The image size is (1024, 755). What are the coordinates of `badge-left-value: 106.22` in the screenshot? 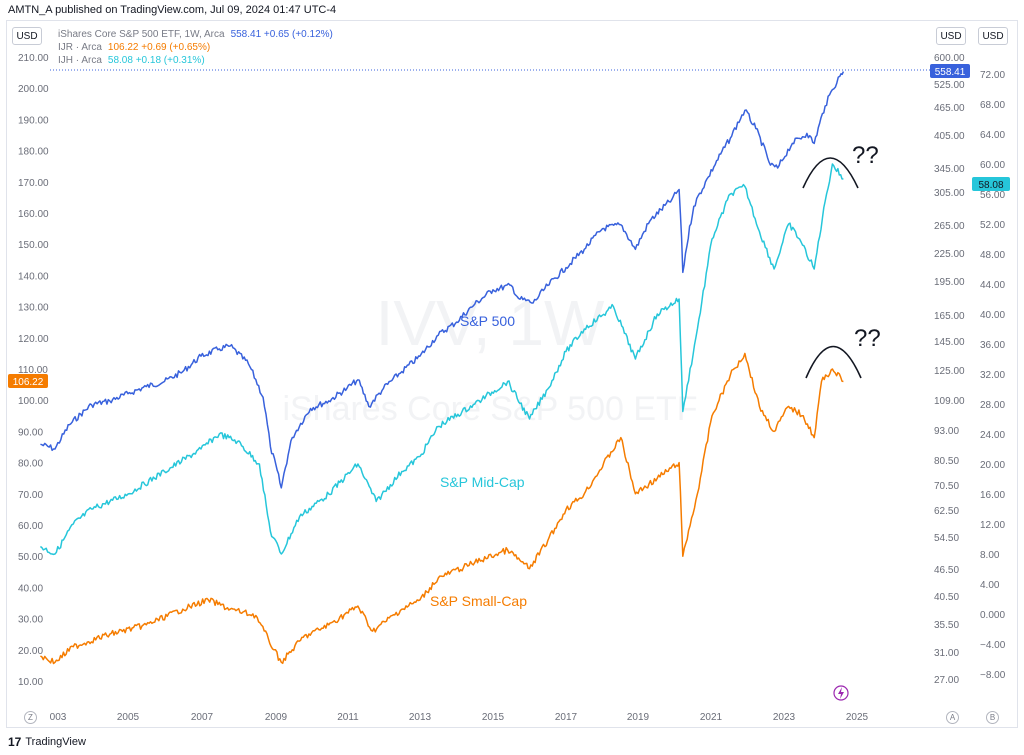 It's located at (28, 382).